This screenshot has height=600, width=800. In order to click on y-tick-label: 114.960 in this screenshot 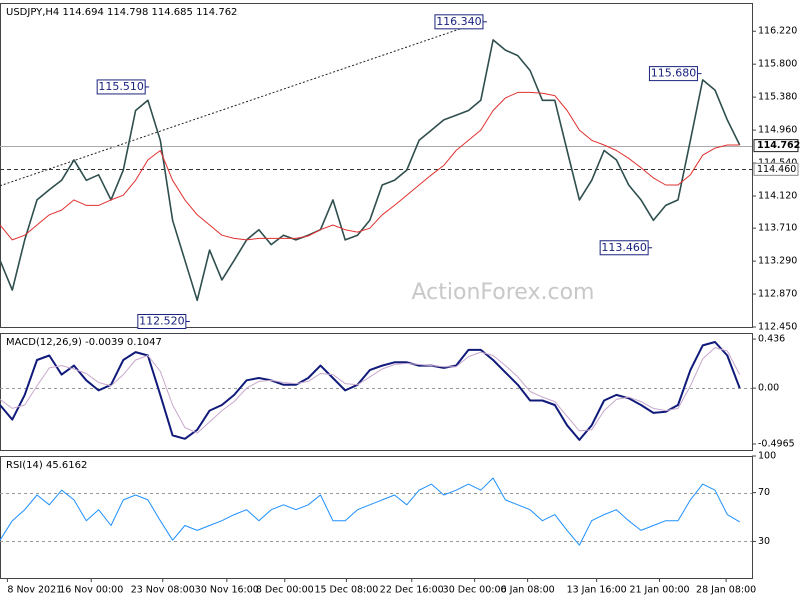, I will do `click(777, 130)`.